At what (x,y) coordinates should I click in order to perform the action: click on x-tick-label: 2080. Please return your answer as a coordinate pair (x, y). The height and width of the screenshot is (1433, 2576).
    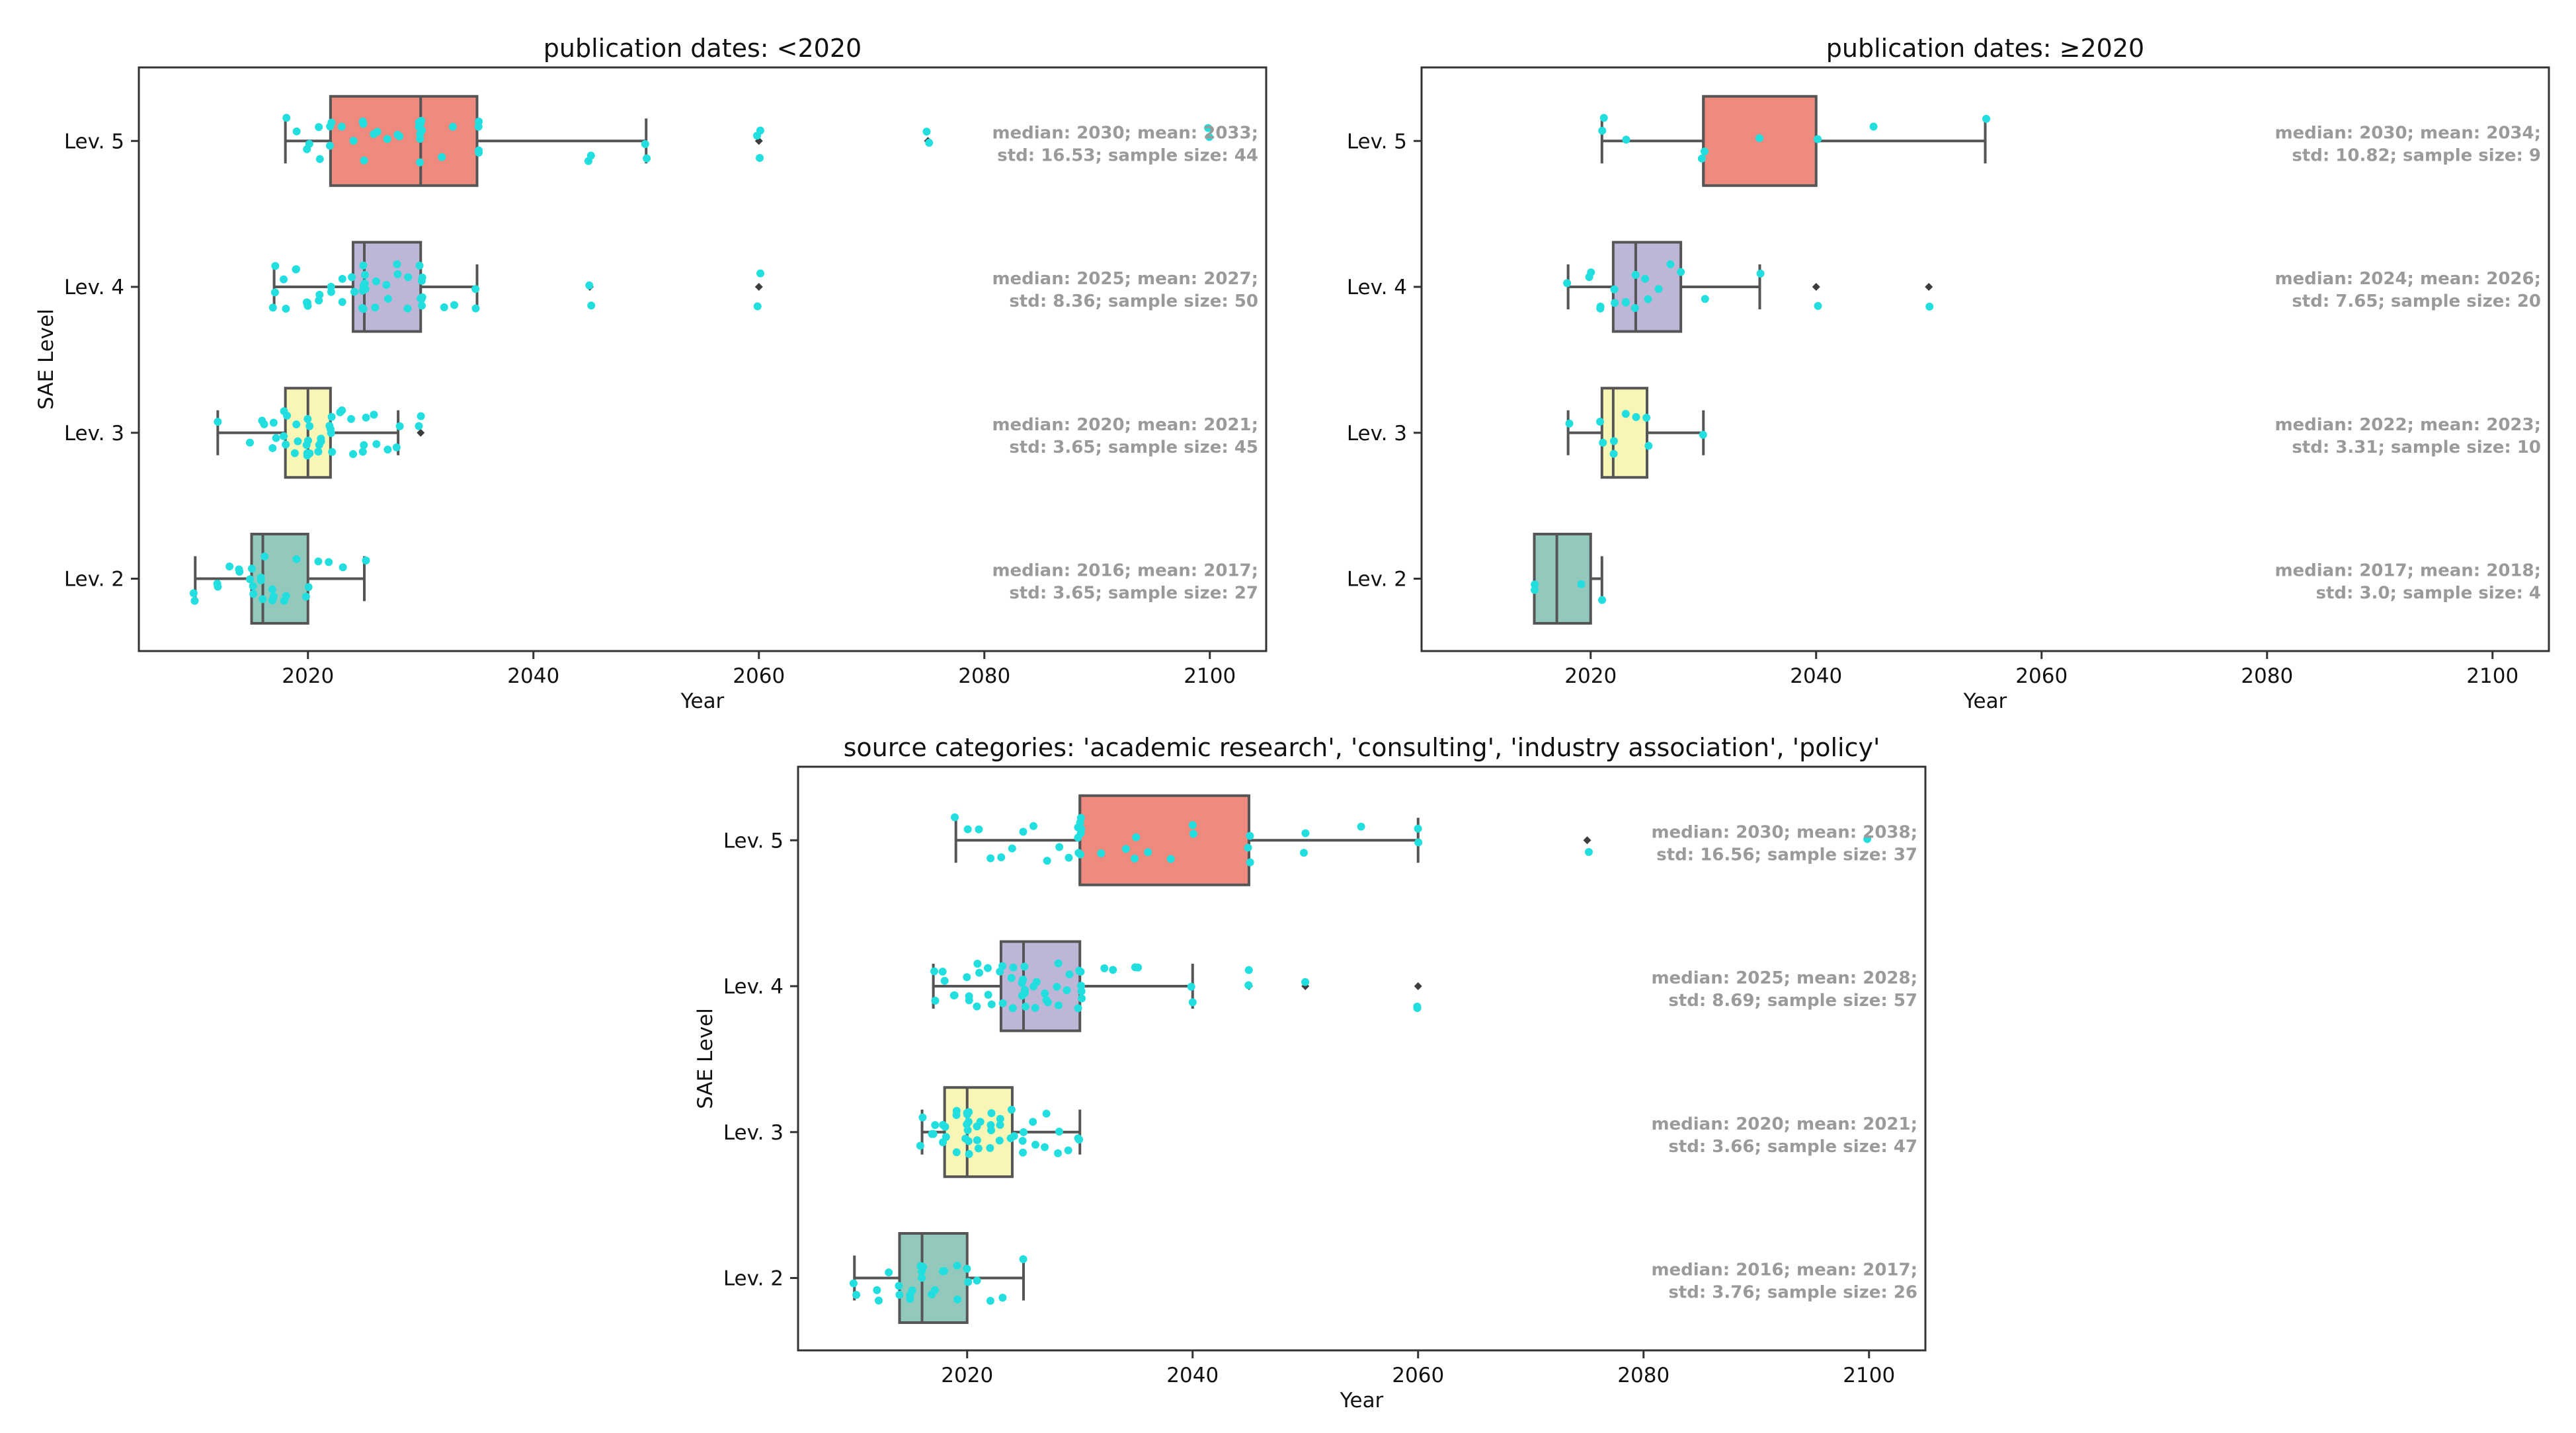
    Looking at the image, I should click on (2267, 676).